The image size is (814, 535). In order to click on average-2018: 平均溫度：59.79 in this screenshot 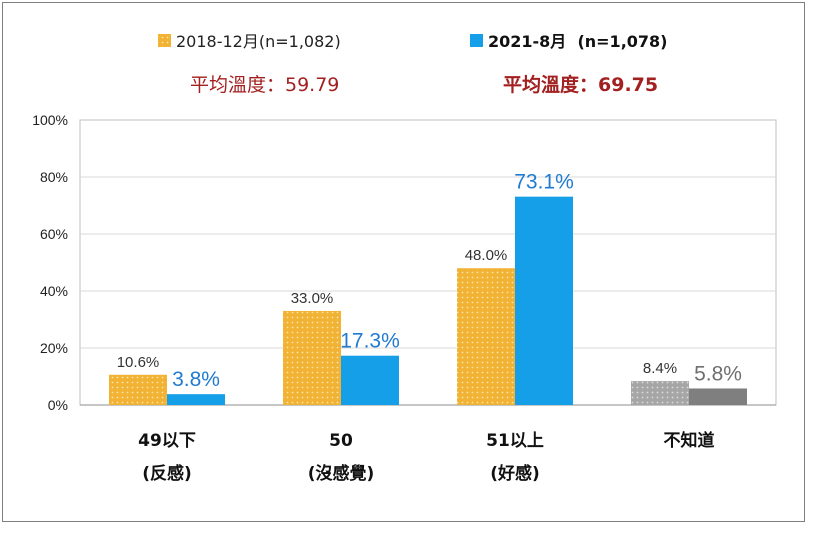, I will do `click(264, 85)`.